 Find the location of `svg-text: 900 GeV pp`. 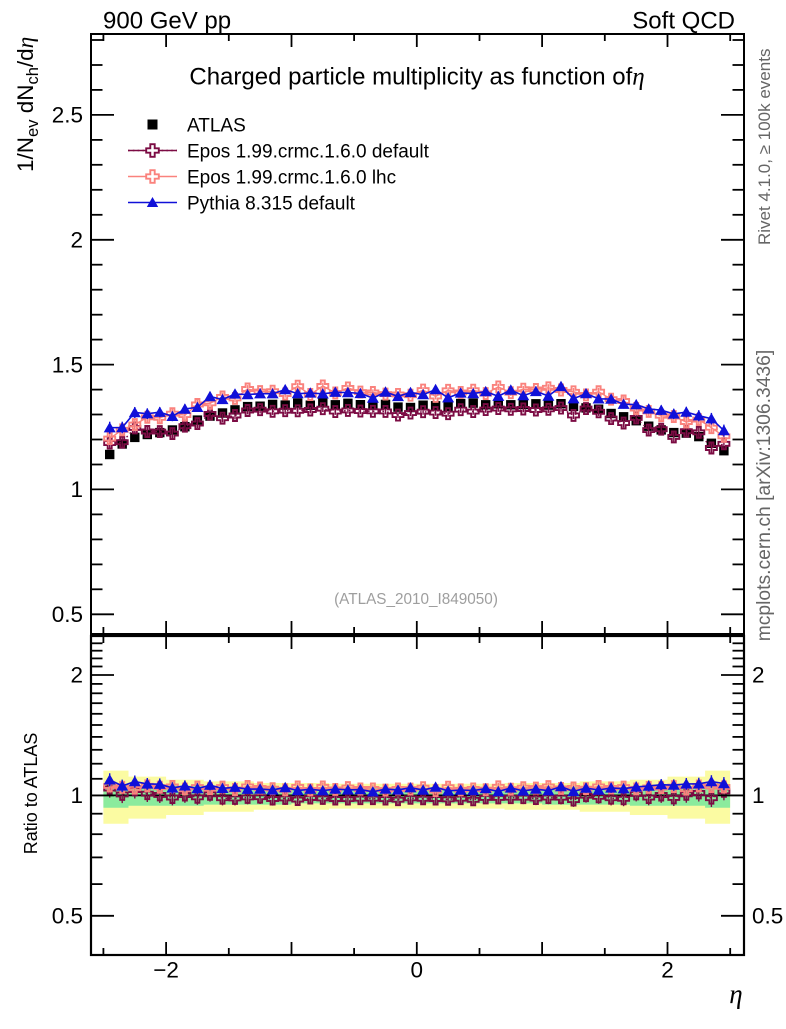

svg-text: 900 GeV pp is located at coordinates (167, 21).